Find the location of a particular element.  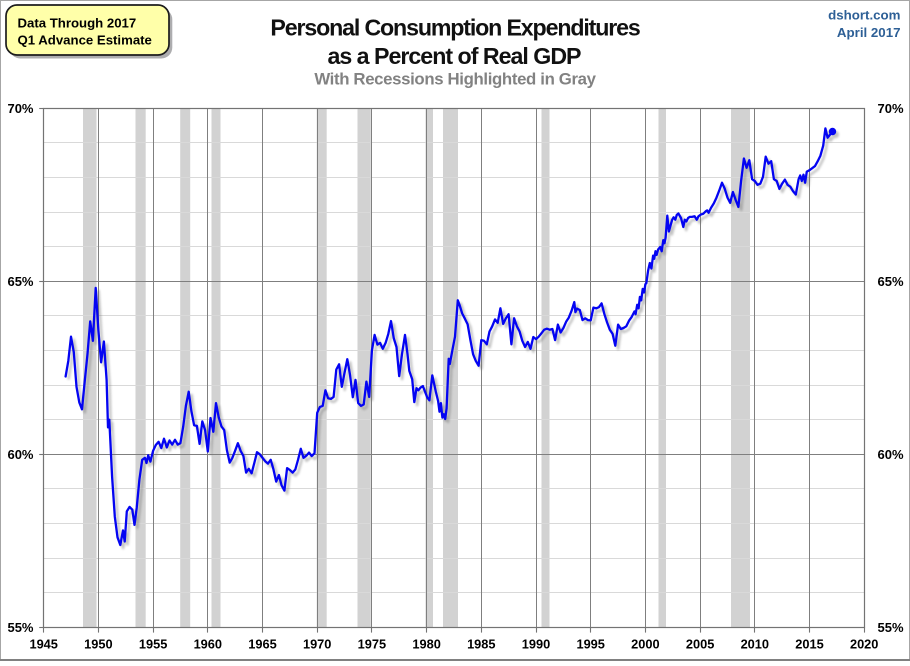

svg-text: 1950 is located at coordinates (98, 644).